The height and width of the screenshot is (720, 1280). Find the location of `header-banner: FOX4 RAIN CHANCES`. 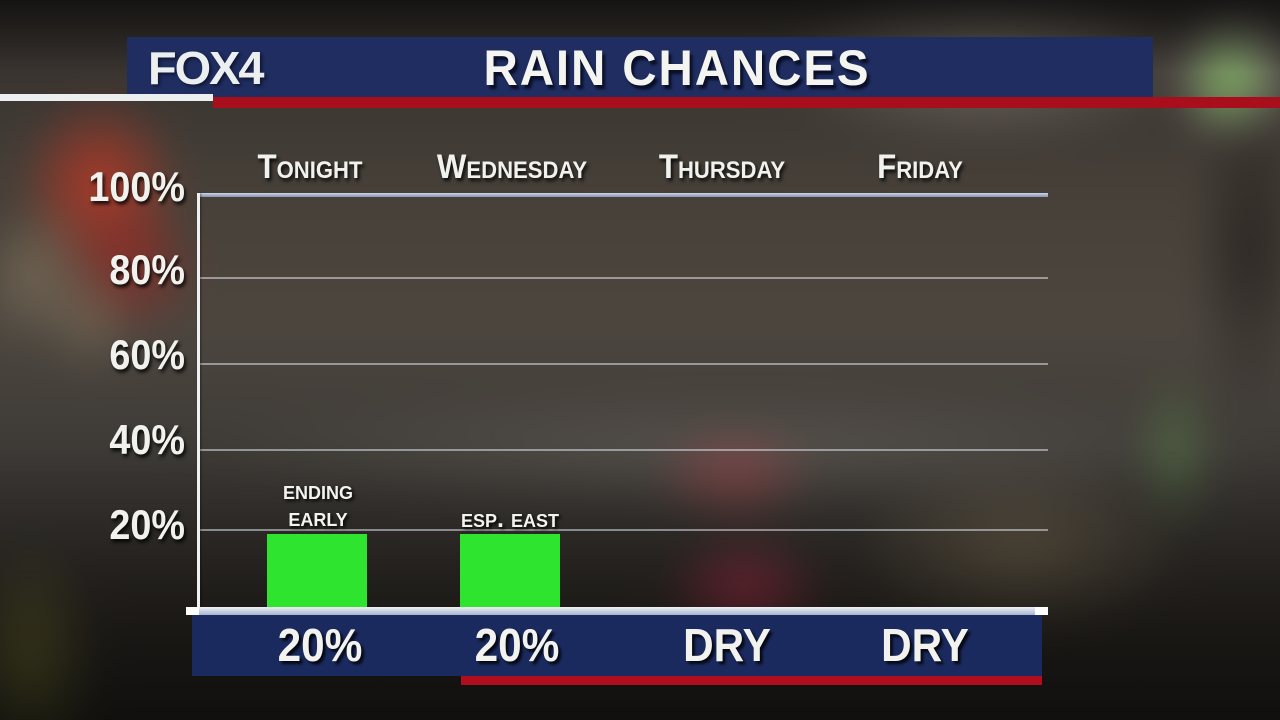

header-banner: FOX4 RAIN CHANCES is located at coordinates (640, 67).